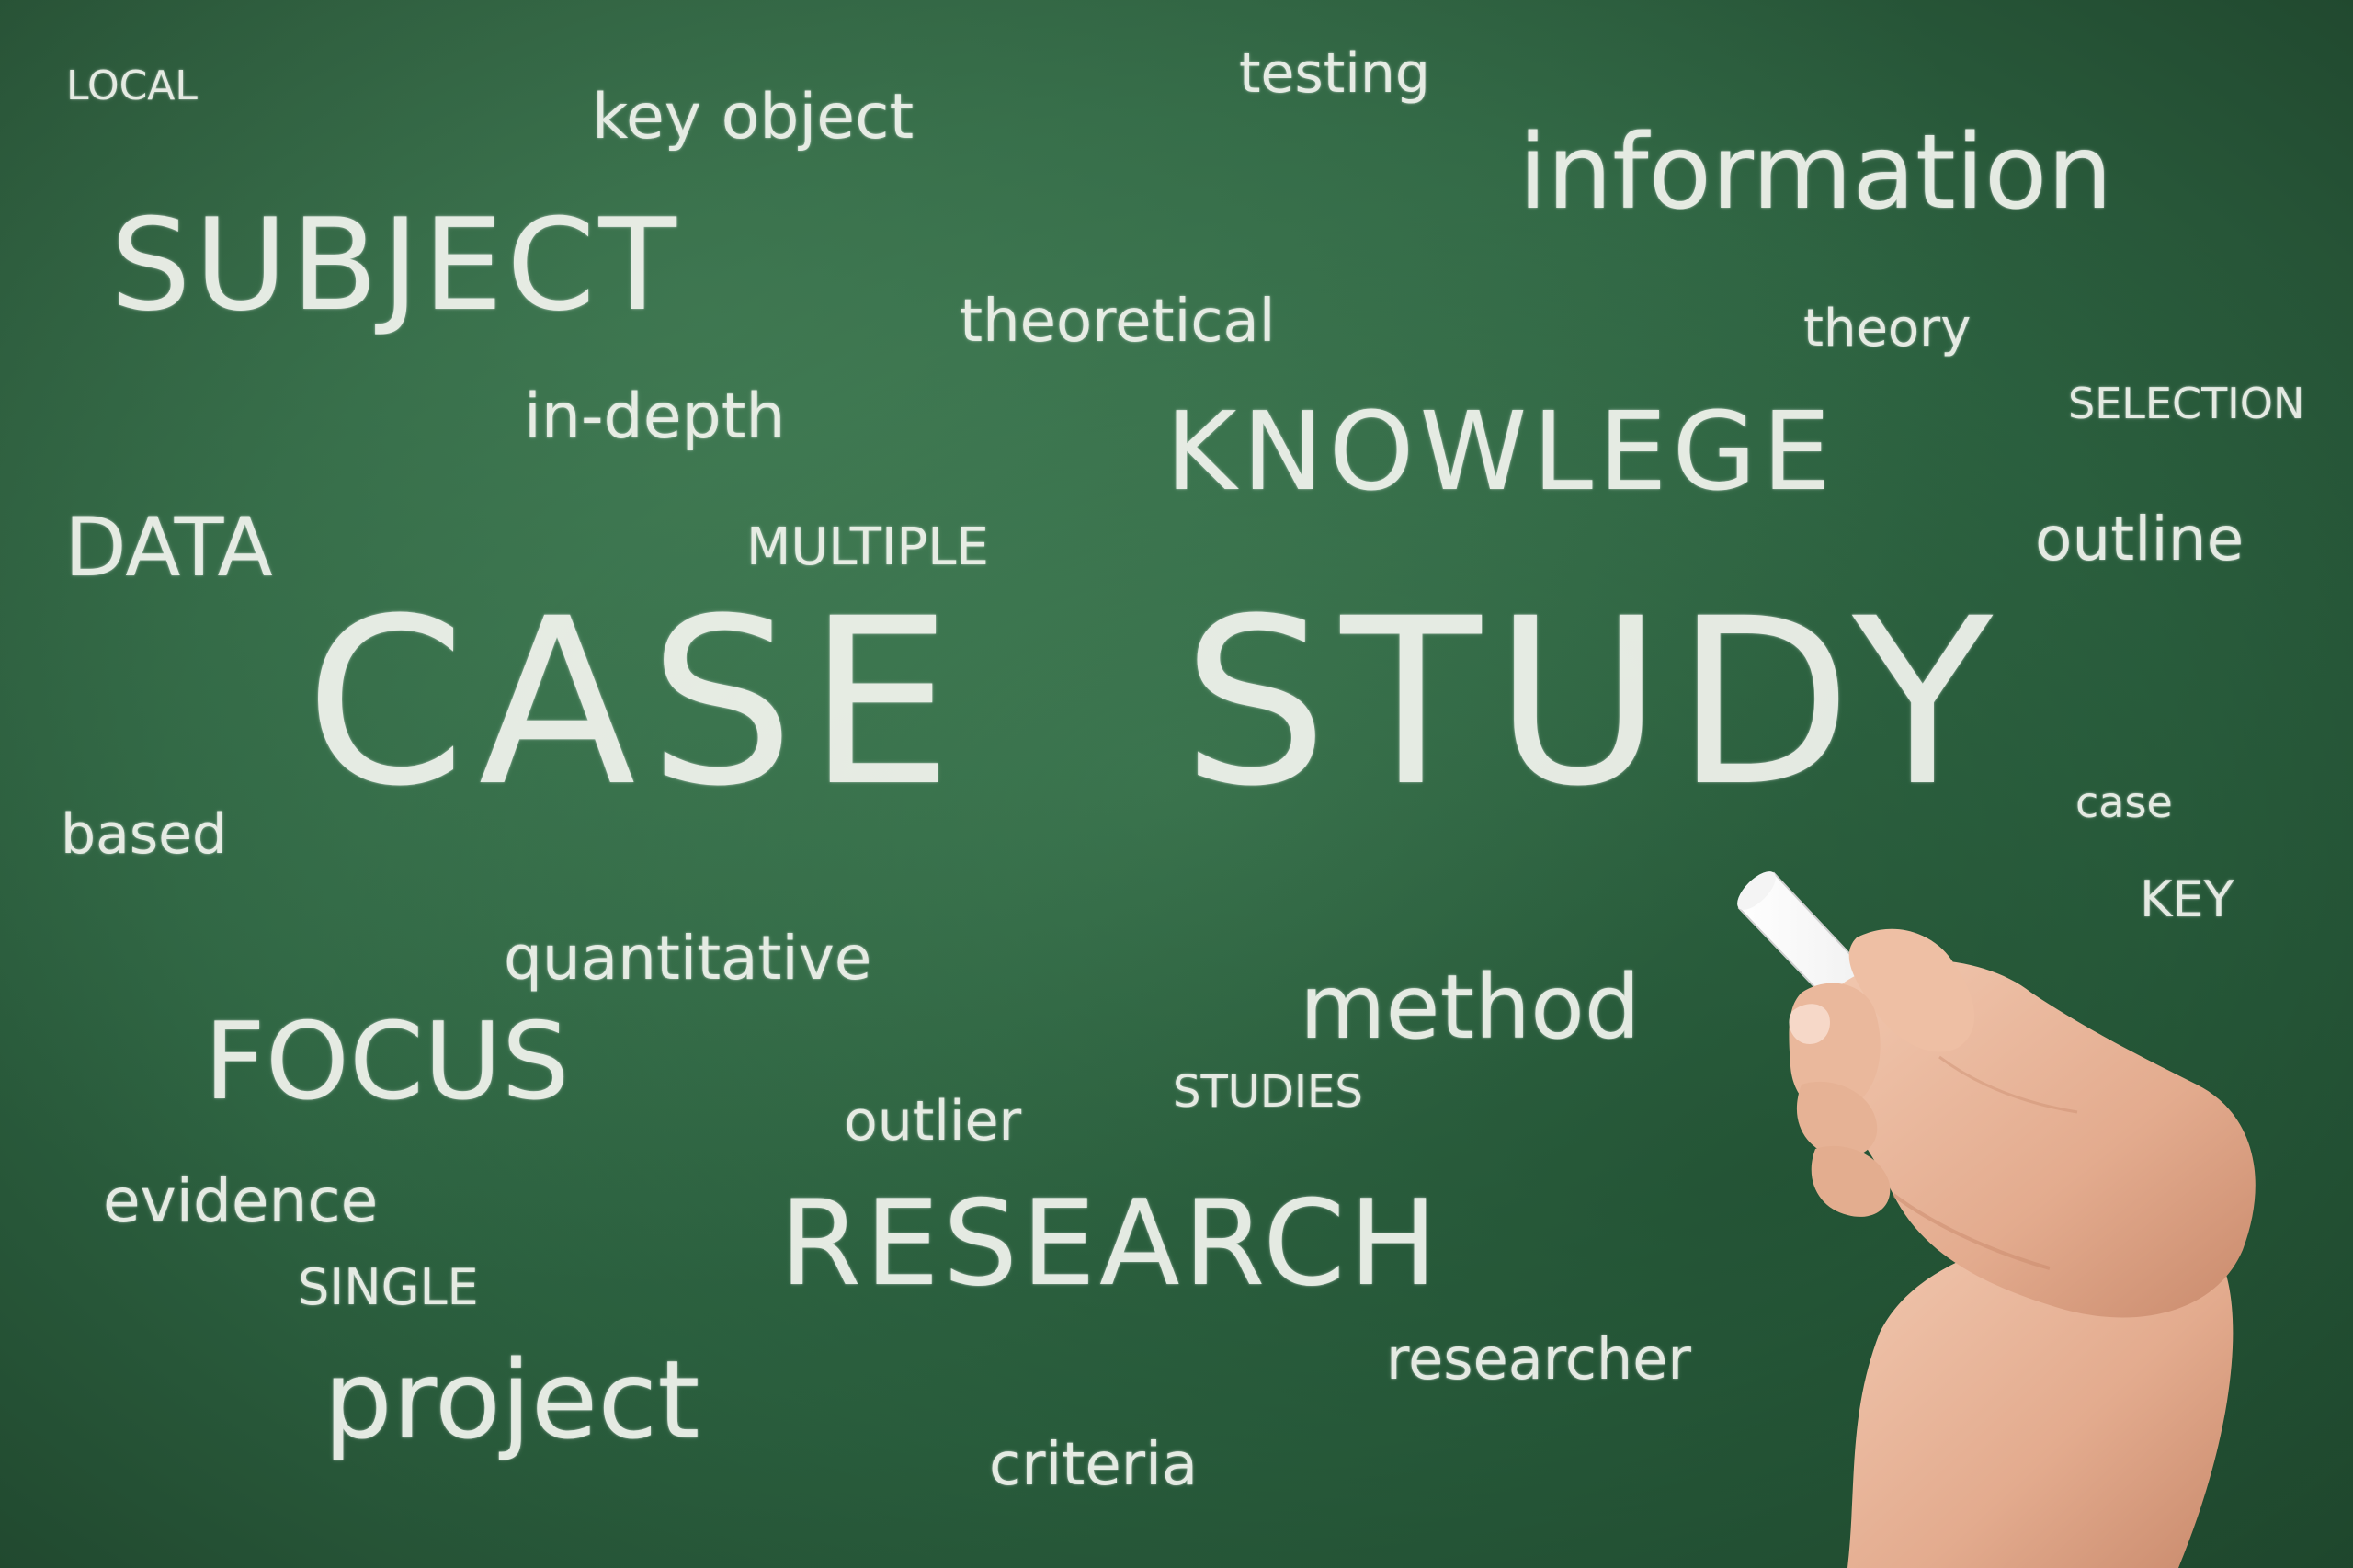 This screenshot has width=2353, height=1568. I want to click on word-quantitative: quantitative, so click(688, 958).